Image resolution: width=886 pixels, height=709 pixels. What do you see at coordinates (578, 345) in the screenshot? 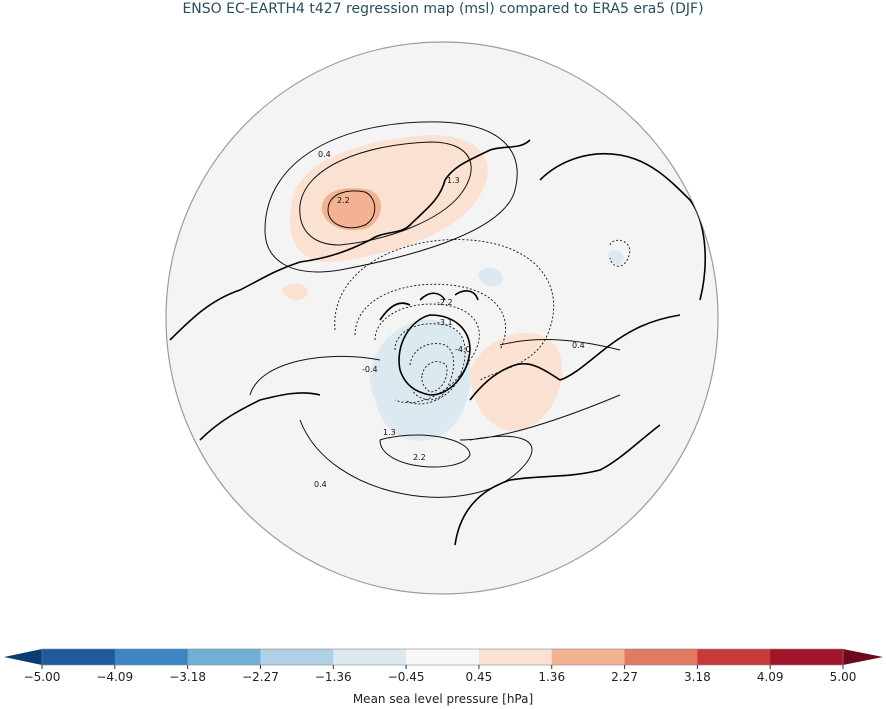
I see `contour-label-eurasia: 0.4` at bounding box center [578, 345].